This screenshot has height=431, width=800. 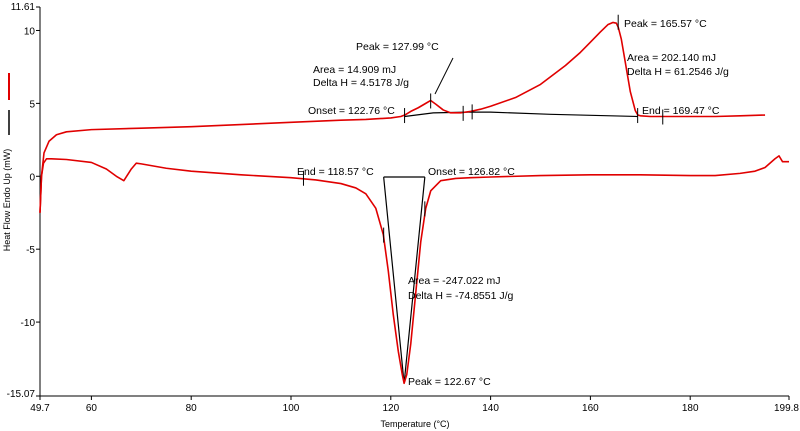 I want to click on x-tick-label: 199.8, so click(x=786, y=408).